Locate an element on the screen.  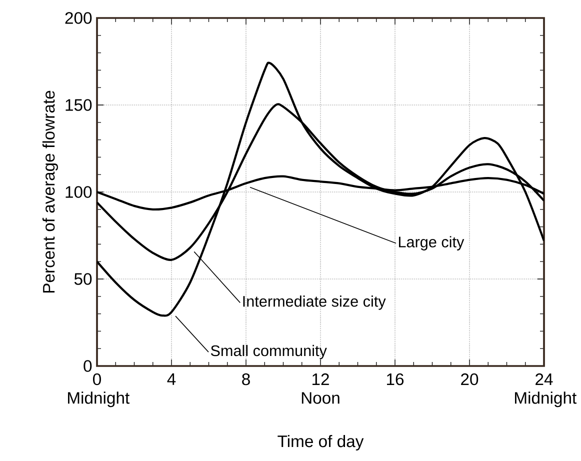
x-tick-label: 24 Midnight is located at coordinates (546, 390).